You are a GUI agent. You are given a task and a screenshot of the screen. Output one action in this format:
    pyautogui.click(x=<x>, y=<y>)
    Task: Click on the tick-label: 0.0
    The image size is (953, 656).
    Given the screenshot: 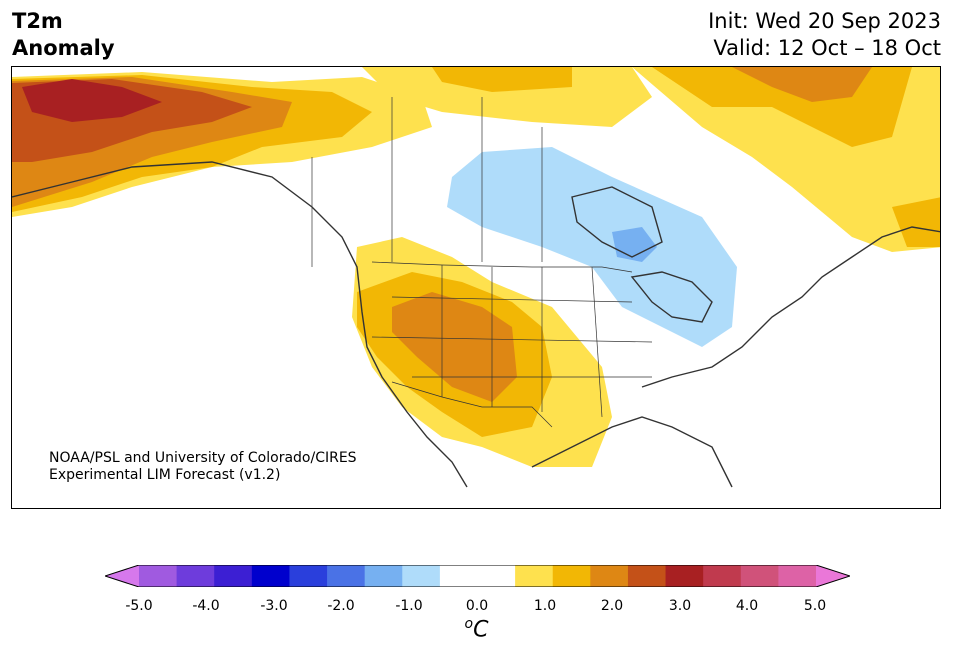 What is the action you would take?
    pyautogui.click(x=477, y=606)
    